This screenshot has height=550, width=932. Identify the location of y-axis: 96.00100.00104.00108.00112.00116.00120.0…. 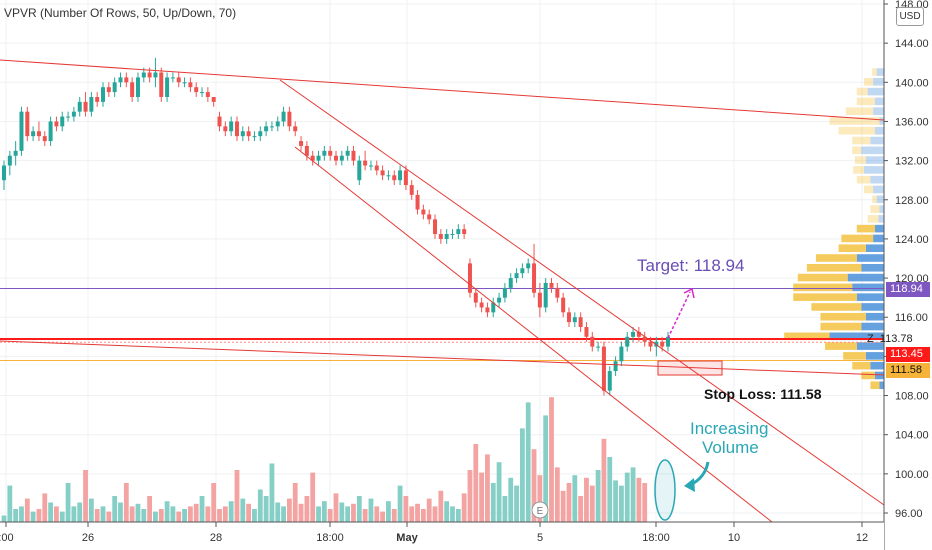
(907, 275).